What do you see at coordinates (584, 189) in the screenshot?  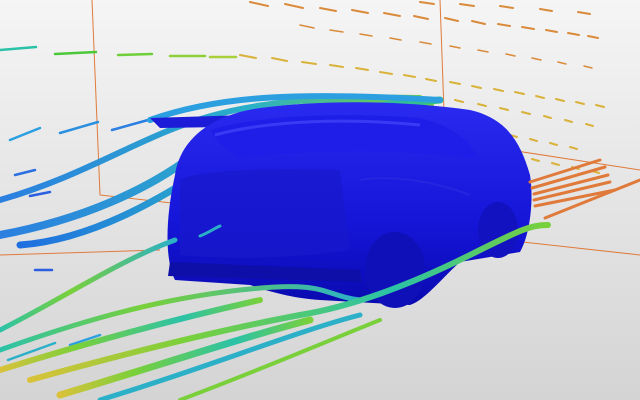 I see `streamlines-right` at bounding box center [584, 189].